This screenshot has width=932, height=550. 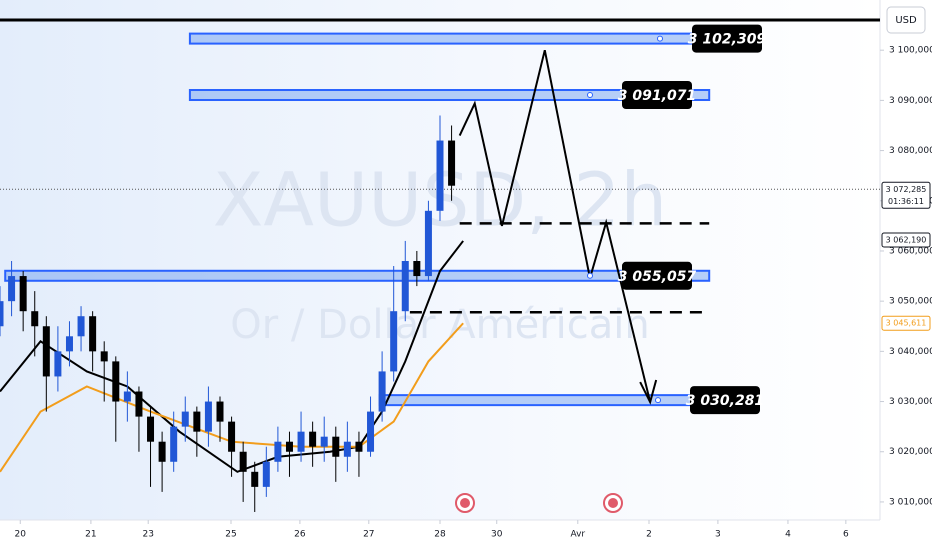 I want to click on x-tick-label: 26, so click(x=300, y=535).